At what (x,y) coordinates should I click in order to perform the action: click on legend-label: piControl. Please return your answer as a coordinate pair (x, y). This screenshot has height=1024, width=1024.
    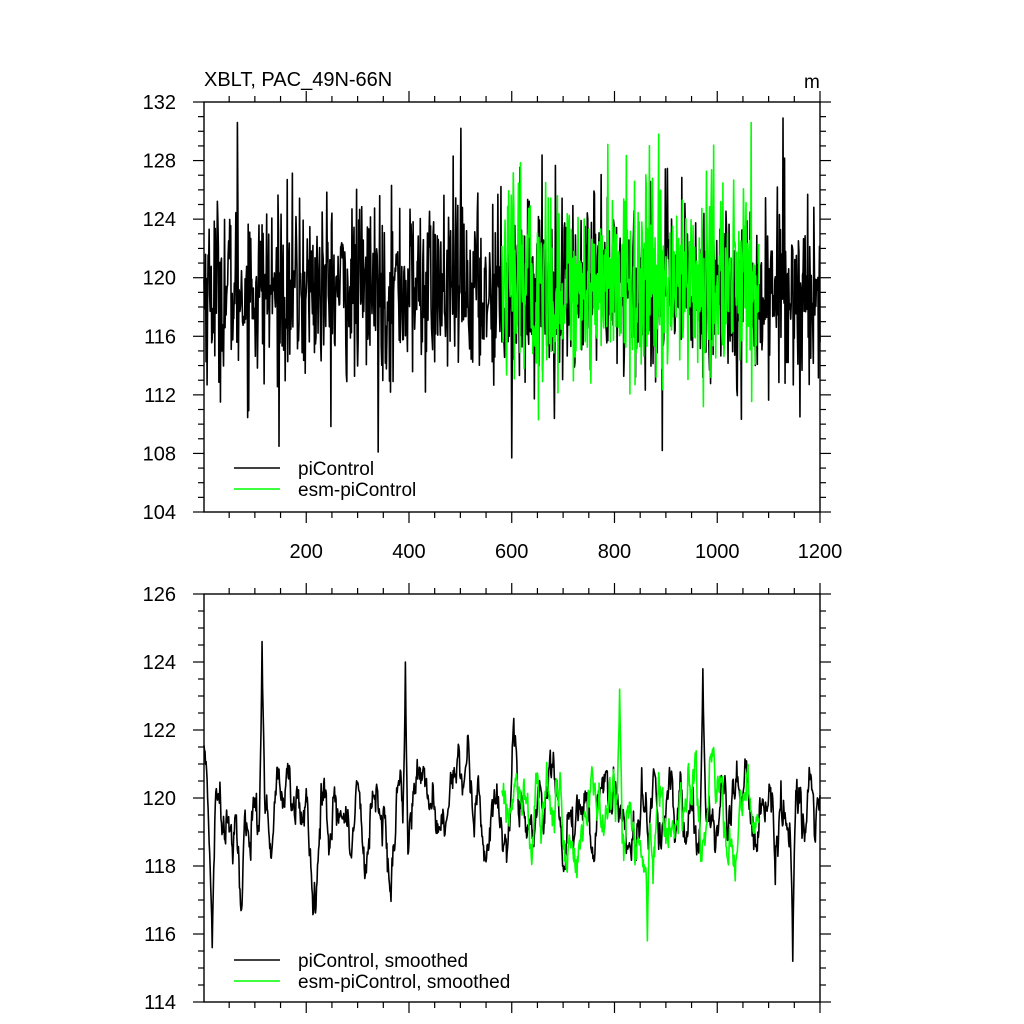
    Looking at the image, I should click on (336, 469).